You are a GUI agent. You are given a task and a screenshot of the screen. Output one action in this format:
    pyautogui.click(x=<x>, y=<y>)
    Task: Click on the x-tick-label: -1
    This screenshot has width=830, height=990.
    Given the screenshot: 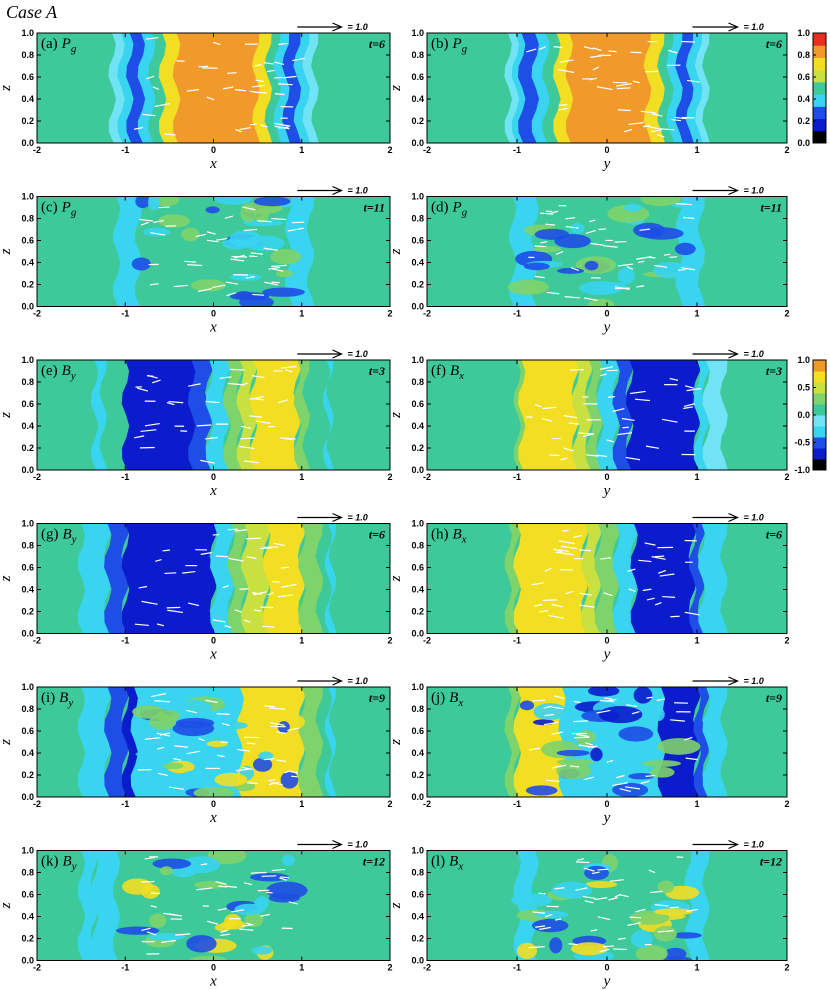 What is the action you would take?
    pyautogui.click(x=125, y=314)
    